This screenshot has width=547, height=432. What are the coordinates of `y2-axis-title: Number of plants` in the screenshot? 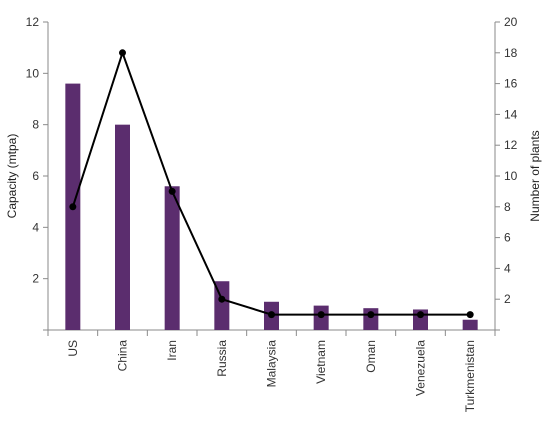 It's located at (535, 175).